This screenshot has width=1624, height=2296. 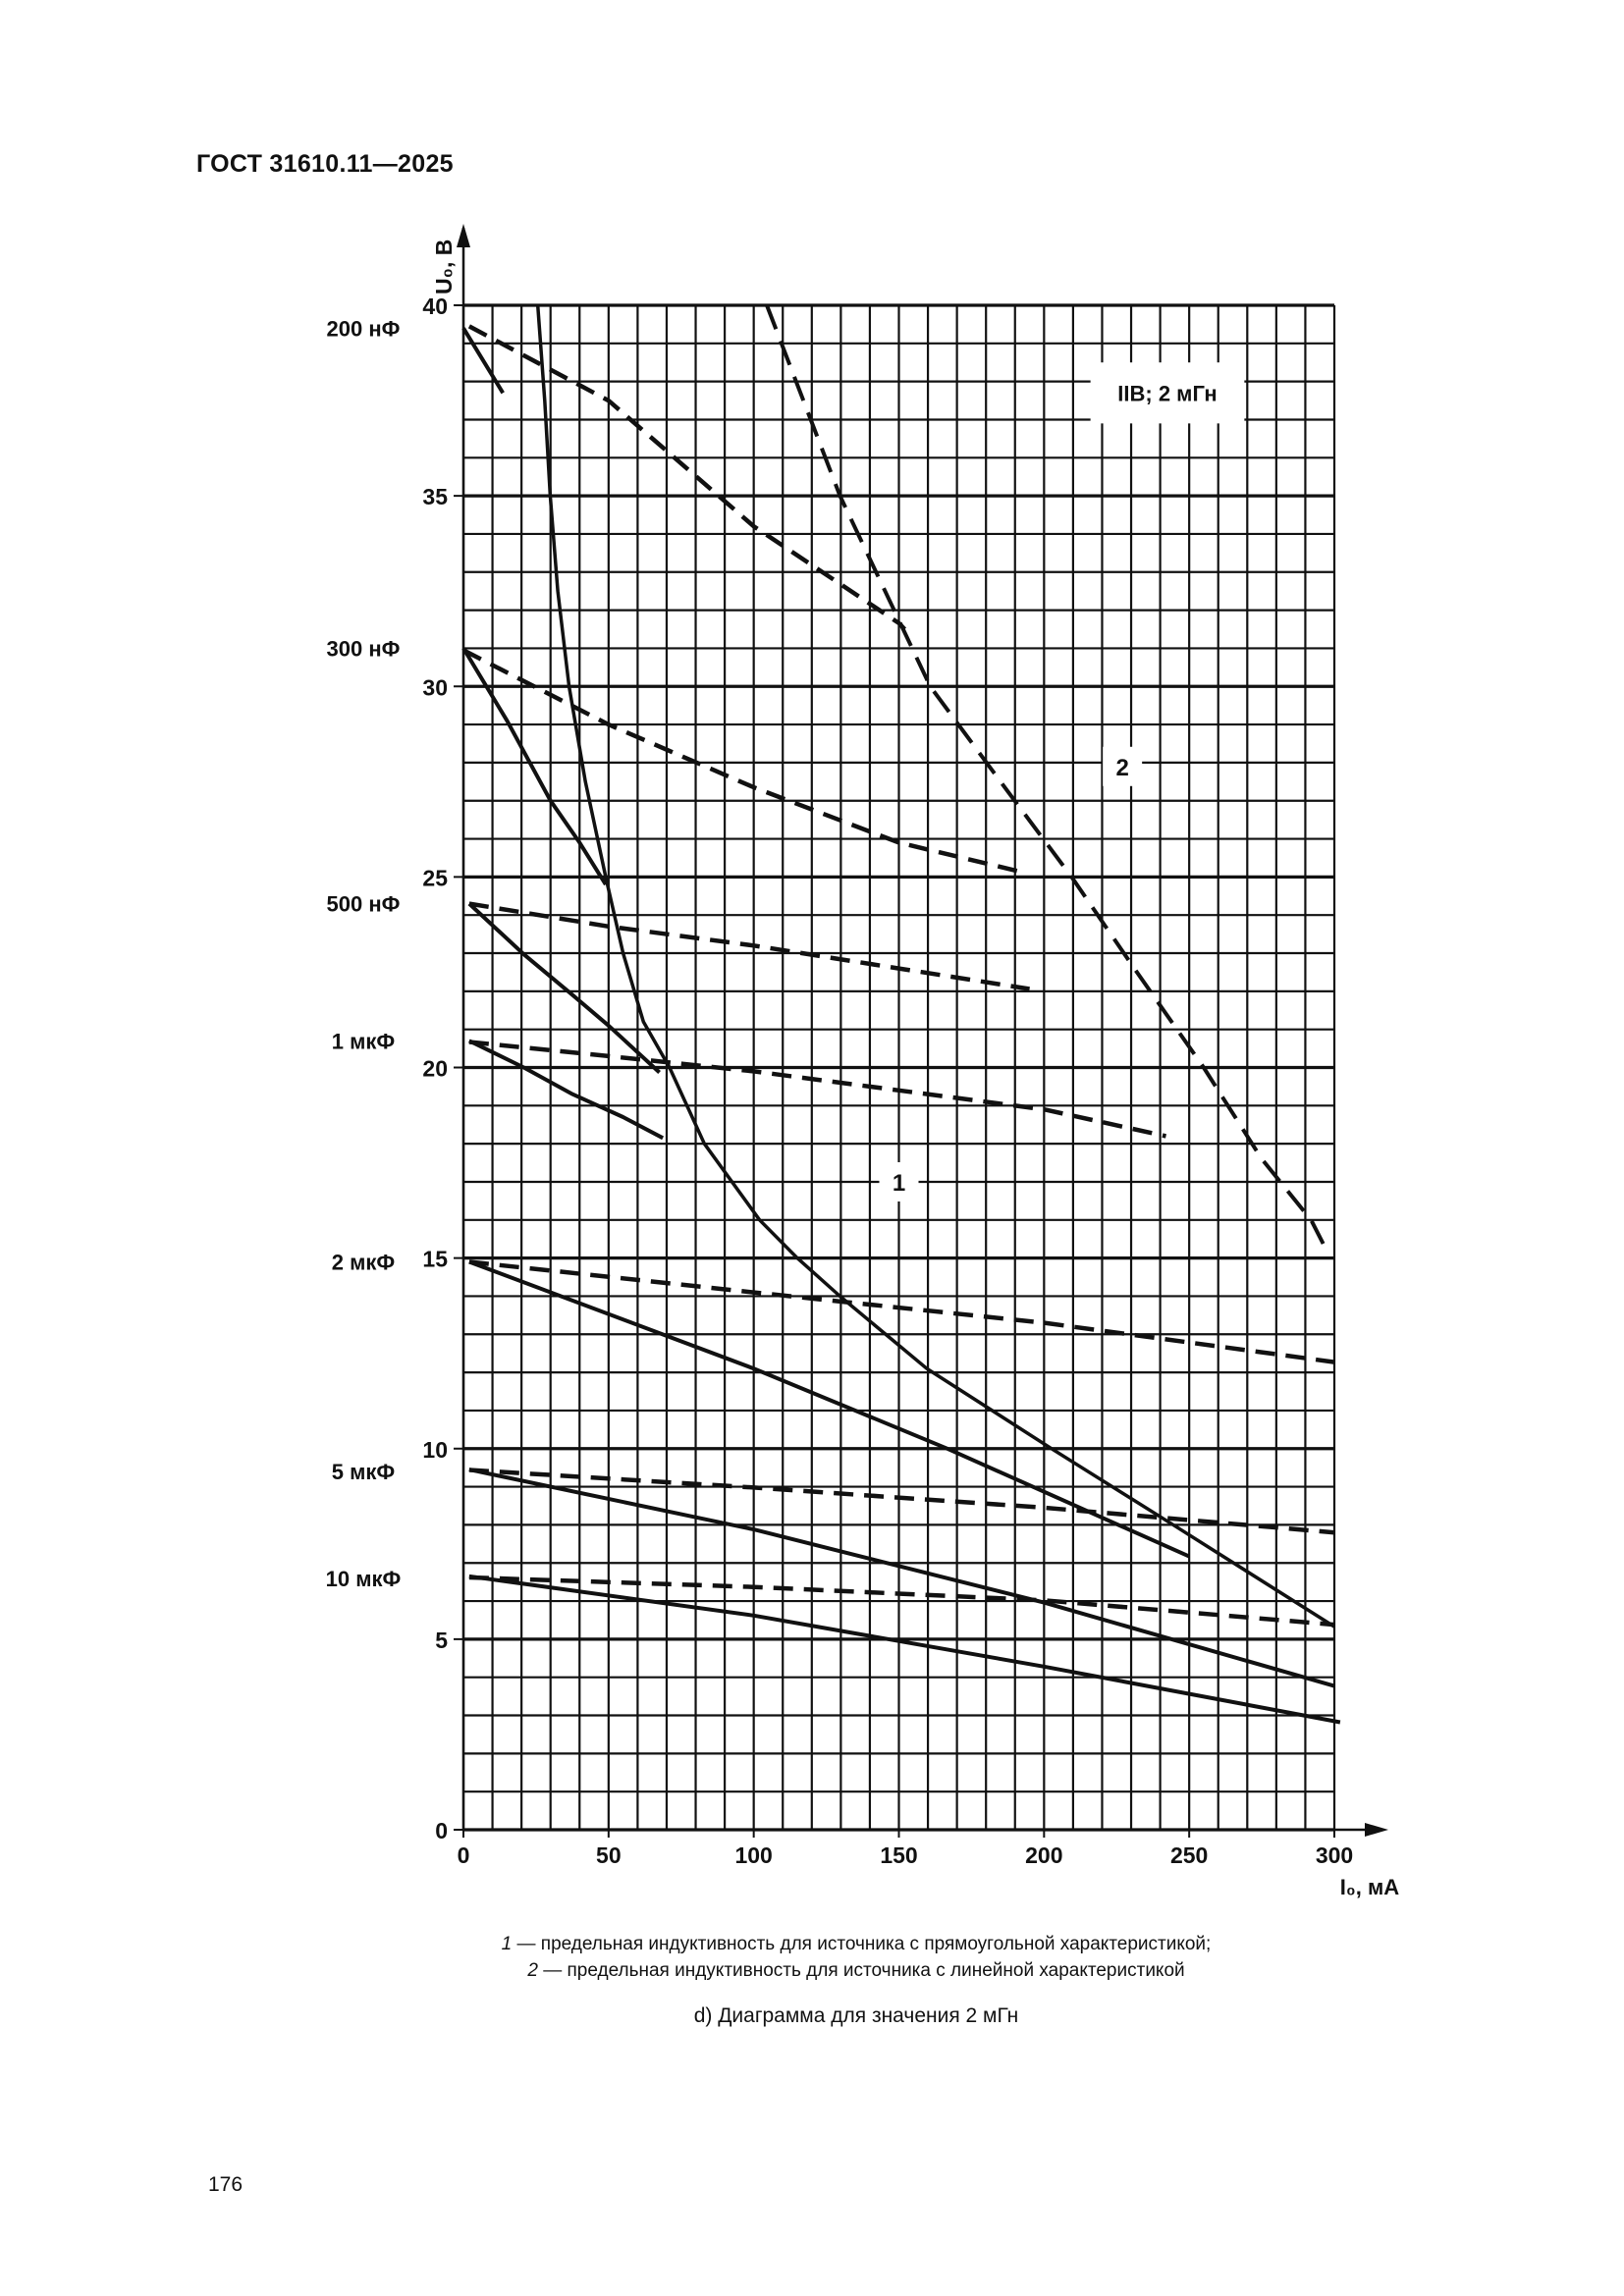 What do you see at coordinates (753, 1855) in the screenshot?
I see `x-tick-label: 100` at bounding box center [753, 1855].